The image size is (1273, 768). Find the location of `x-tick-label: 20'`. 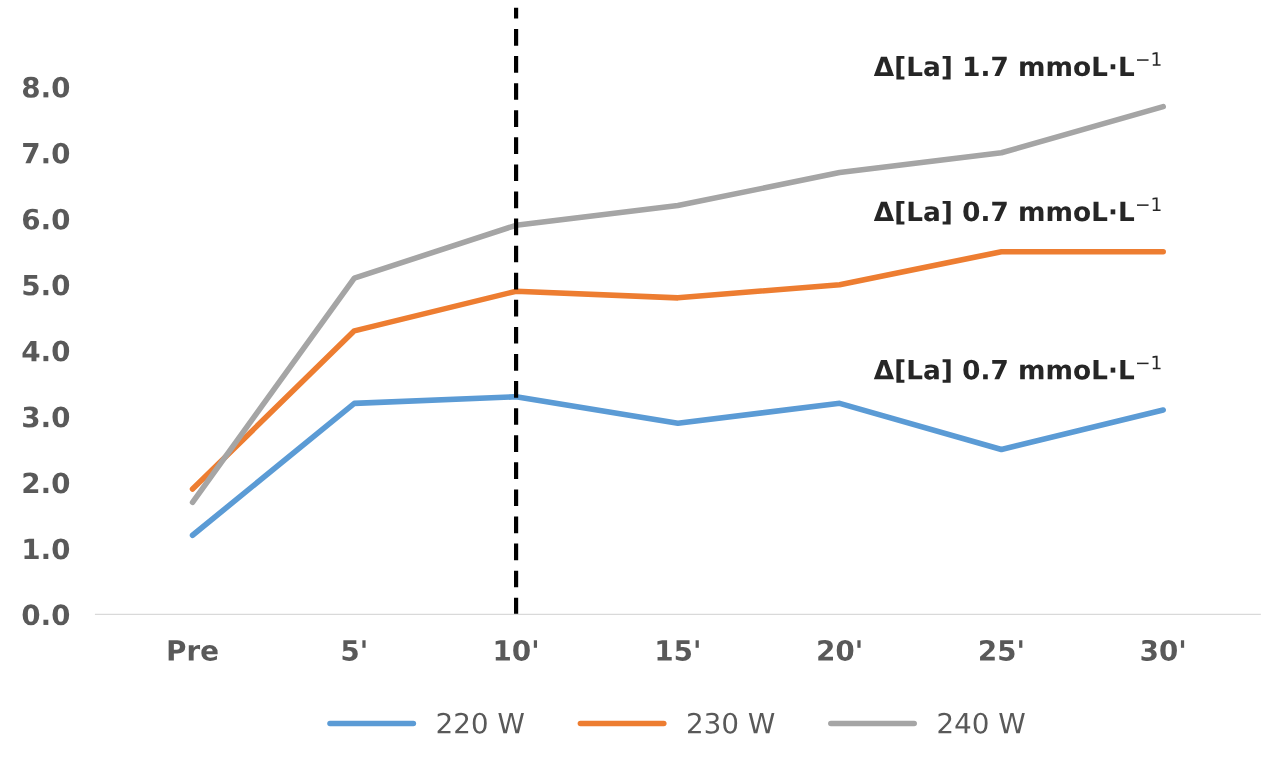

x-tick-label: 20' is located at coordinates (839, 650).